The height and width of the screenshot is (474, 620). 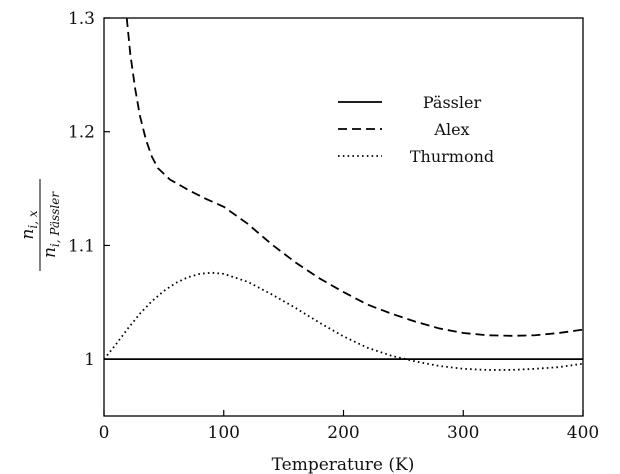 I want to click on y-label-denominator: n, so click(x=50, y=252).